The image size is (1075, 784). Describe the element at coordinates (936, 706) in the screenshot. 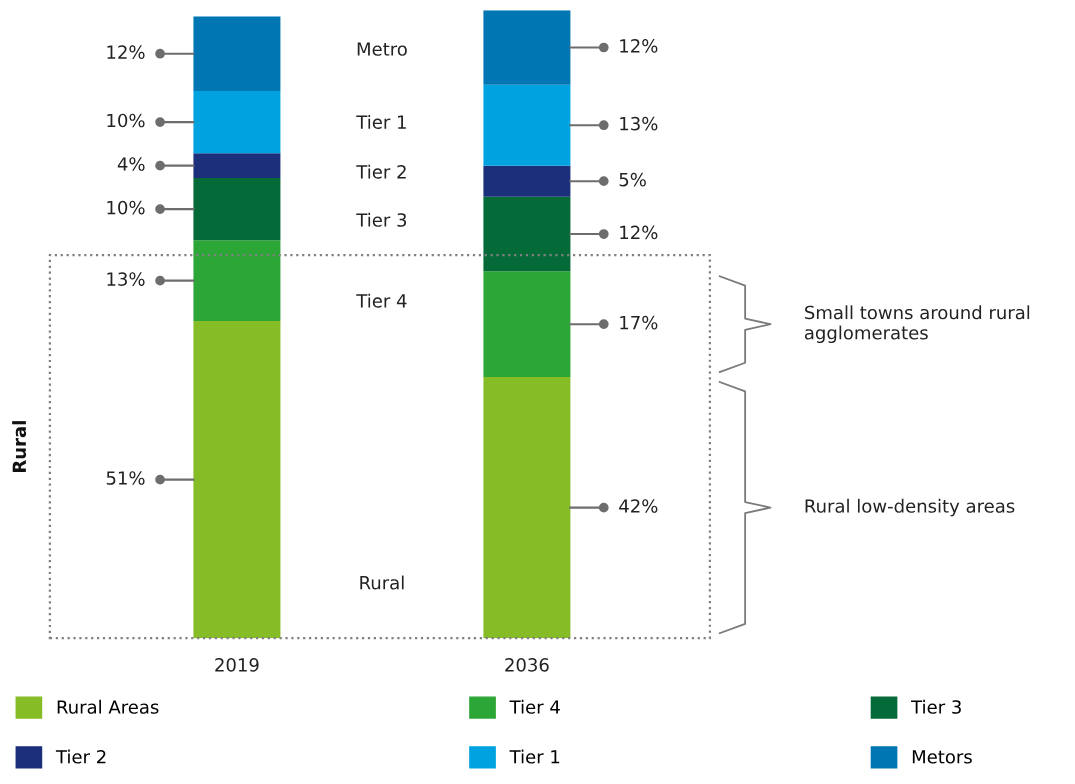

I see `legend-label: Tier 3` at that location.